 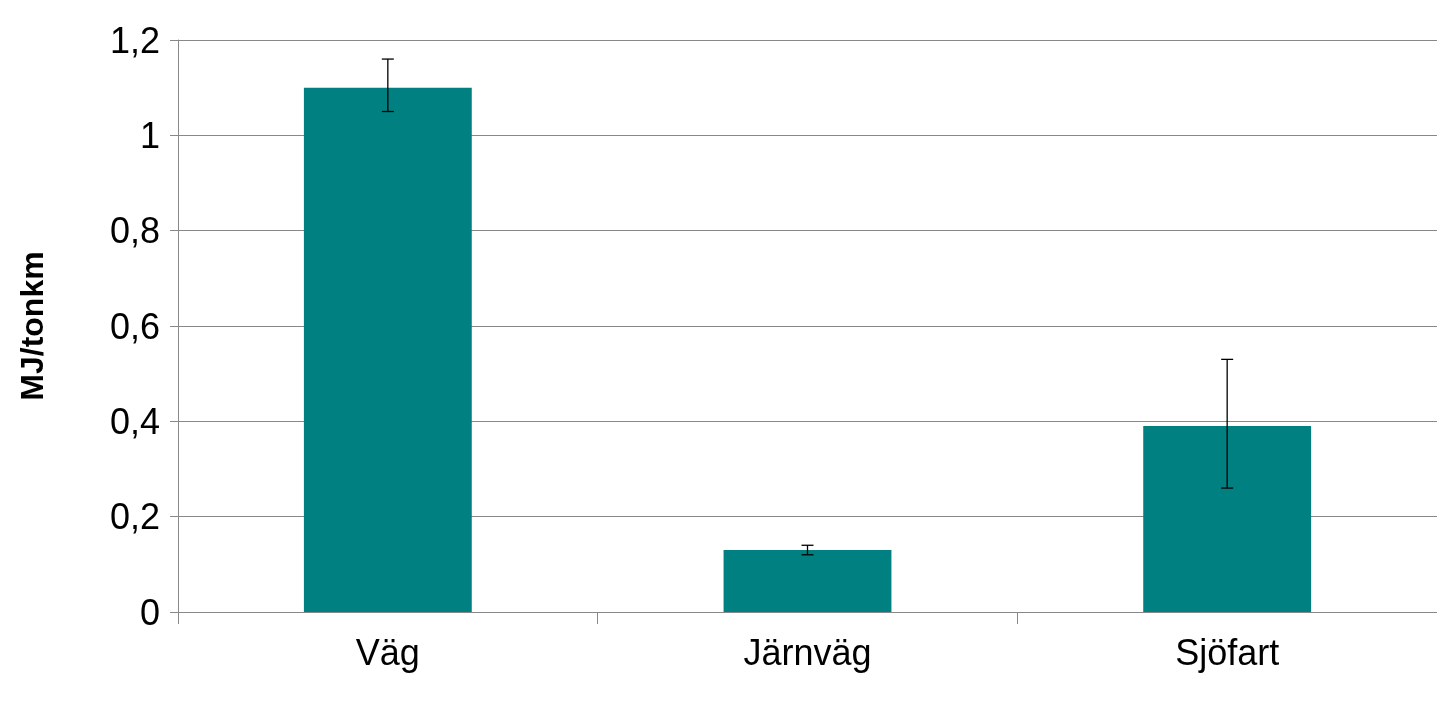 What do you see at coordinates (387, 652) in the screenshot?
I see `x-tick-label: Väg` at bounding box center [387, 652].